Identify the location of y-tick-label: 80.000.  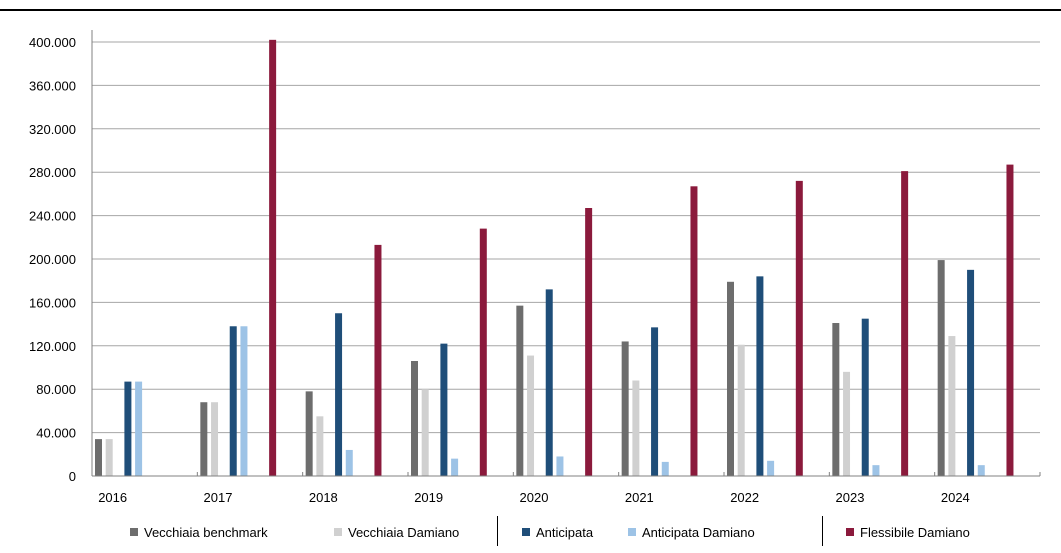
(56, 389).